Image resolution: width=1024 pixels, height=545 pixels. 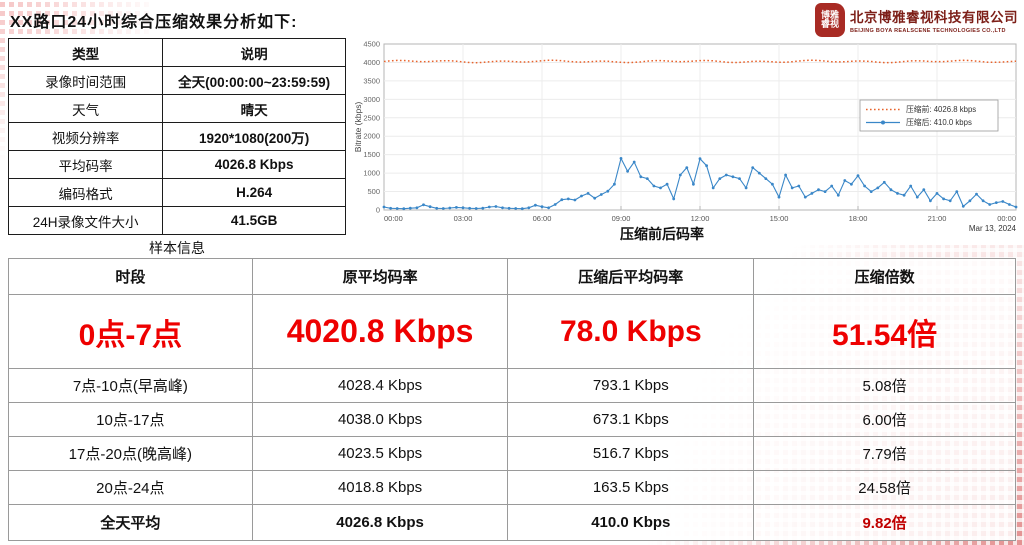 I want to click on period-cell: 全天平均, so click(x=130, y=522).